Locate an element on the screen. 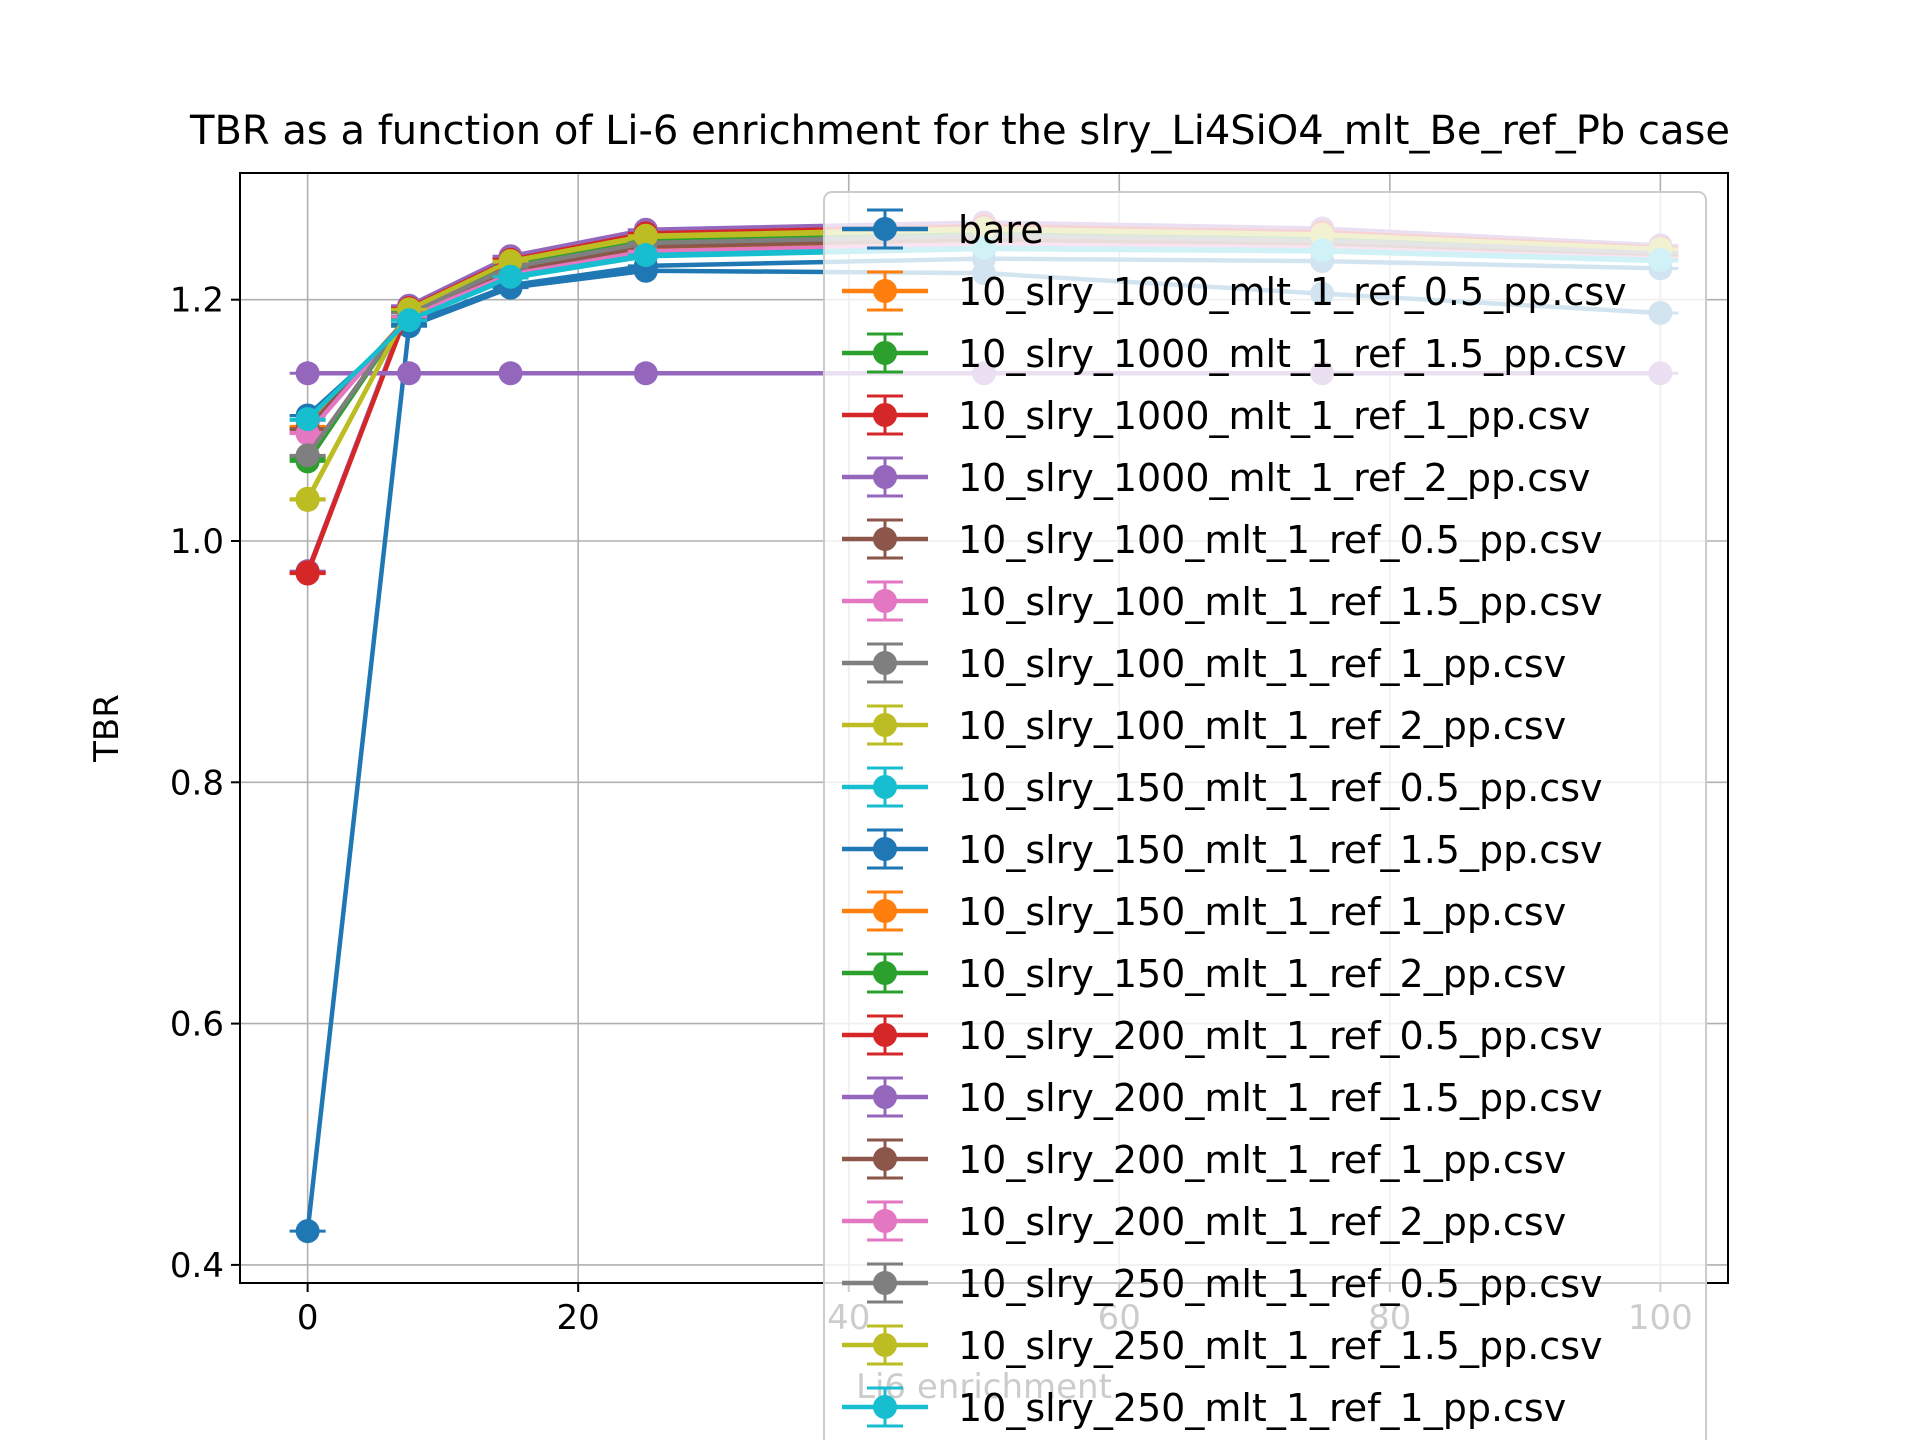 This screenshot has width=1920, height=1440. legend-label: 10_slry_200_mlt_1_ref_2_pp.csv is located at coordinates (1262, 1222).